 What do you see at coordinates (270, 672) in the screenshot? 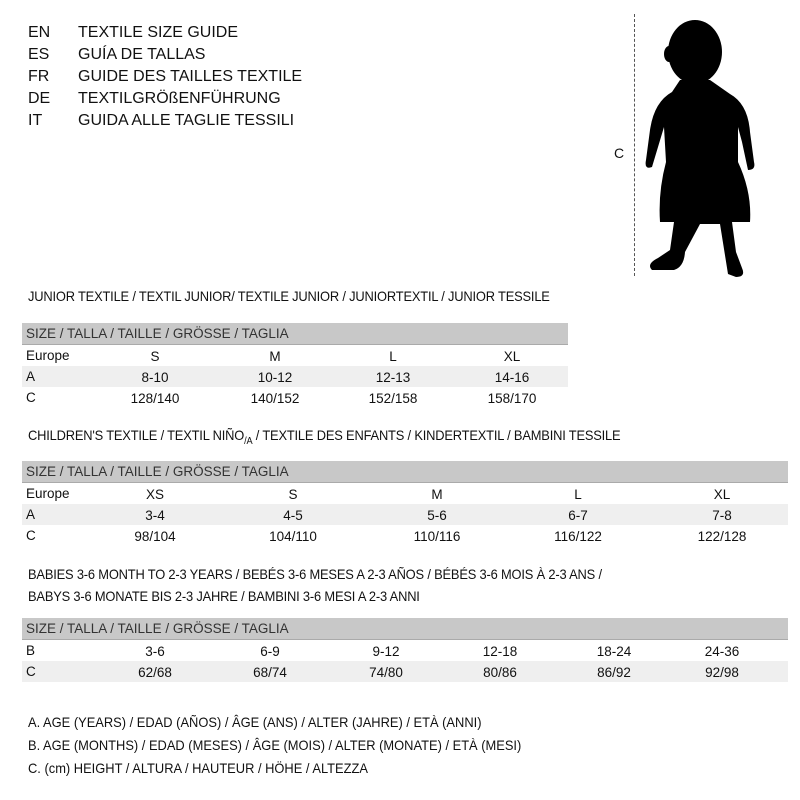
I see `table-cell: 68/74` at bounding box center [270, 672].